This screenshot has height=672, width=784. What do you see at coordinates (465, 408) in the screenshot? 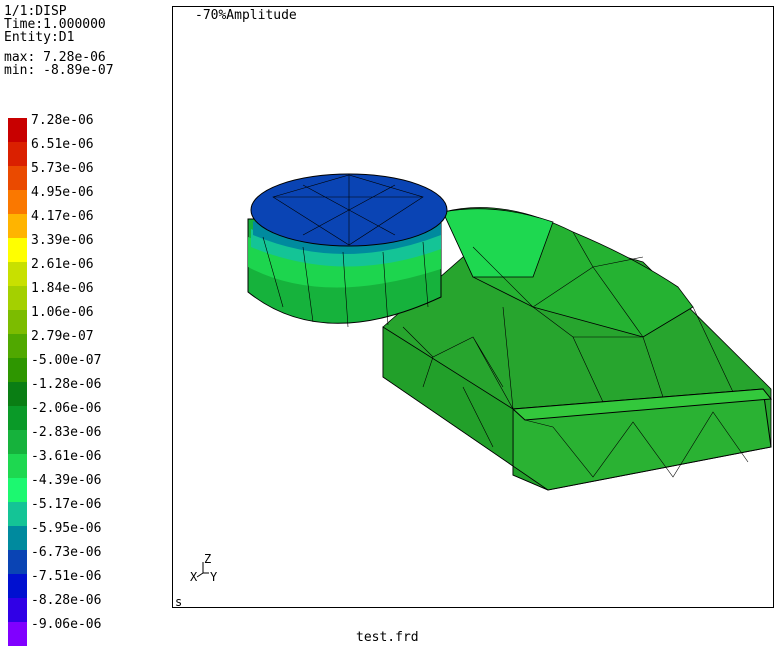
I see `body-left-face` at bounding box center [465, 408].